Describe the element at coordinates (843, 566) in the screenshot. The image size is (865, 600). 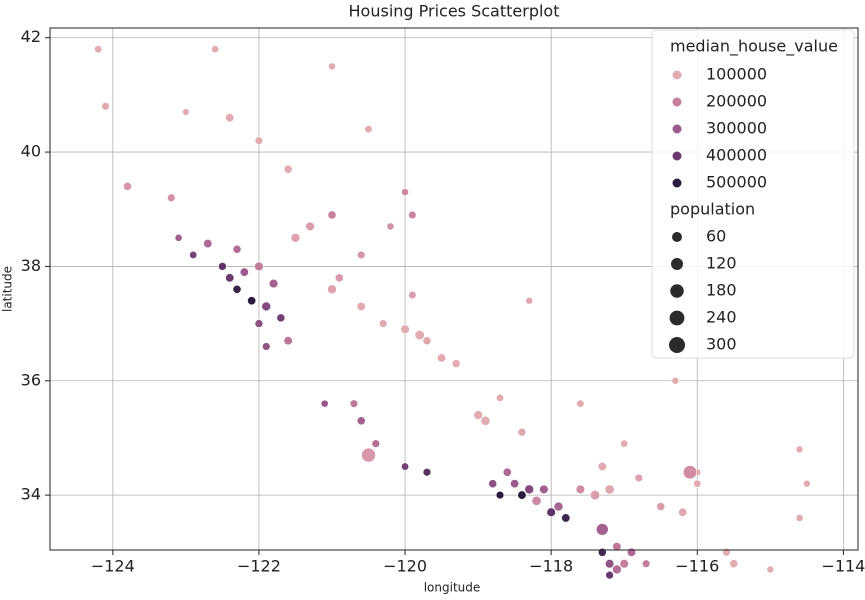
I see `x-tick-label: −114` at that location.